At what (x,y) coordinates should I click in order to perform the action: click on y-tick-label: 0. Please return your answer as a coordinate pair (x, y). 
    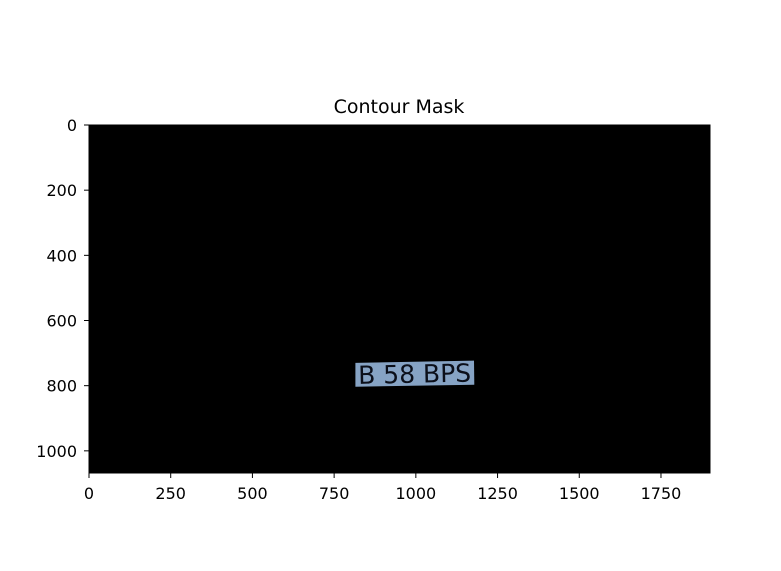
    Looking at the image, I should click on (72, 125).